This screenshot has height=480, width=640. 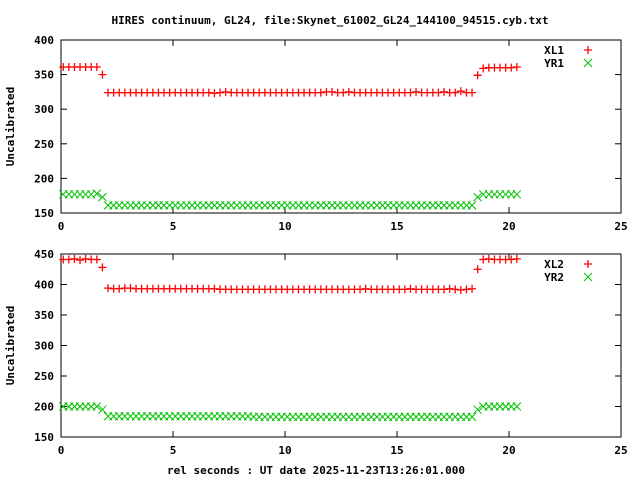 What do you see at coordinates (290, 412) in the screenshot?
I see `series-YR2` at bounding box center [290, 412].